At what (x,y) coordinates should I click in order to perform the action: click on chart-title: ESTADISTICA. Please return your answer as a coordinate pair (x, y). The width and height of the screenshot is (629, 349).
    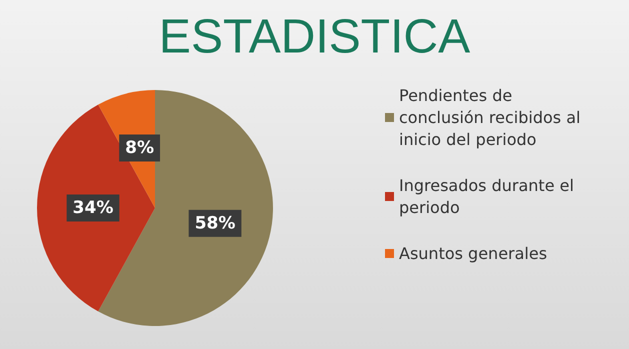
    Looking at the image, I should click on (314, 37).